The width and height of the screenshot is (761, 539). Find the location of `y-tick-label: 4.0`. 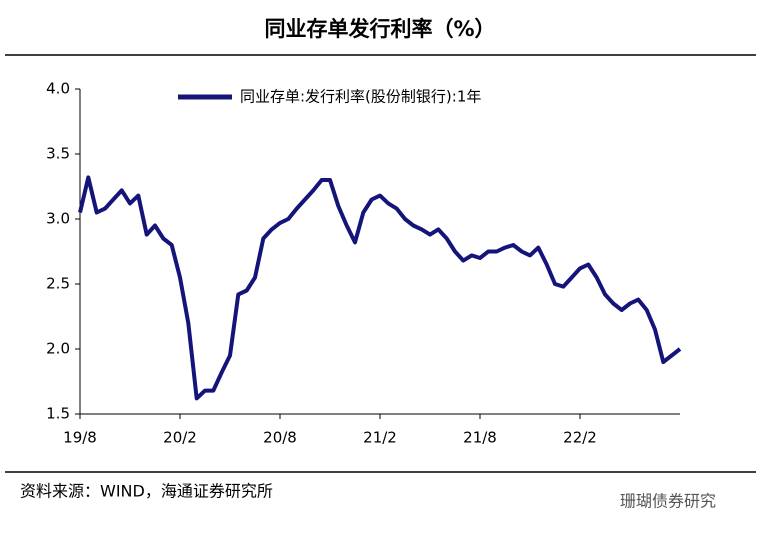

y-tick-label: 4.0 is located at coordinates (58, 89).